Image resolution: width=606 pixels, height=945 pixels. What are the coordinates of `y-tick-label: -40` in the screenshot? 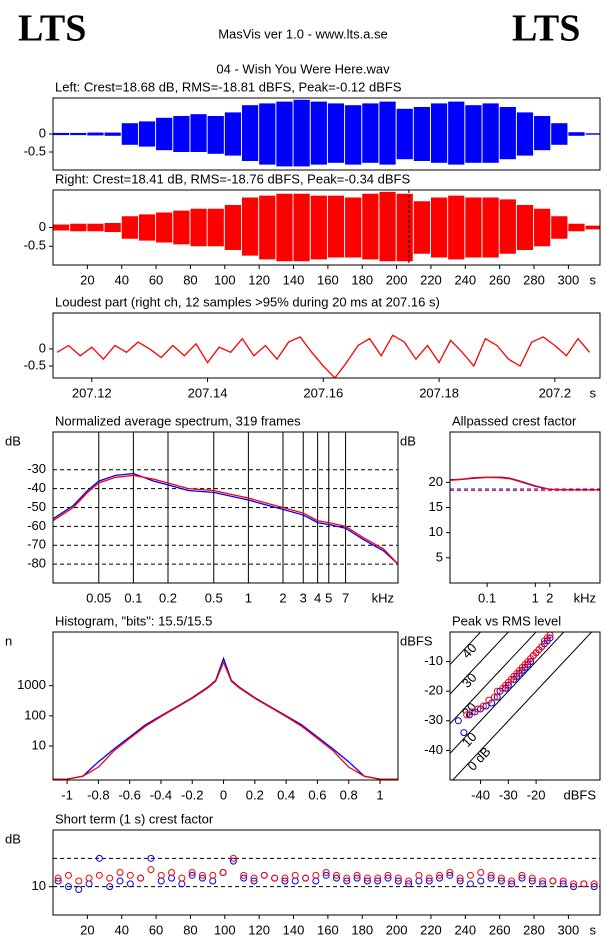 It's located at (36, 487).